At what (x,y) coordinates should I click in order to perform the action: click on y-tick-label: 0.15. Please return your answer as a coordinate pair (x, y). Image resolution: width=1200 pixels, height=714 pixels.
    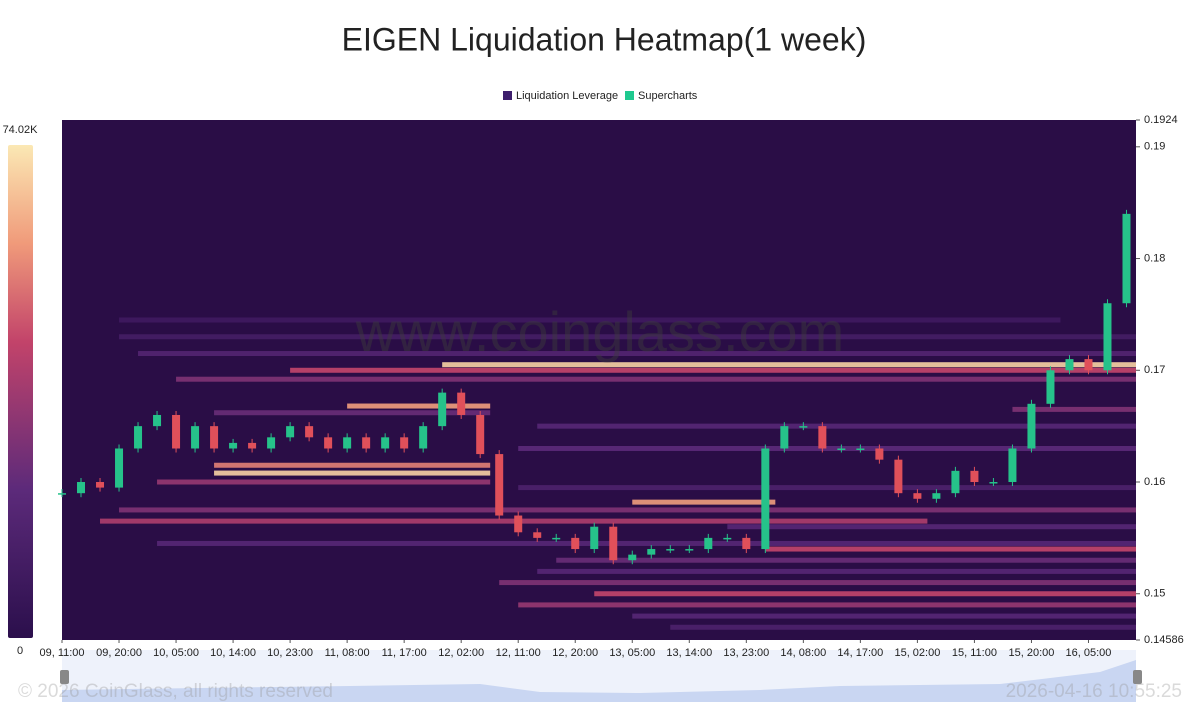
    Looking at the image, I should click on (1154, 594).